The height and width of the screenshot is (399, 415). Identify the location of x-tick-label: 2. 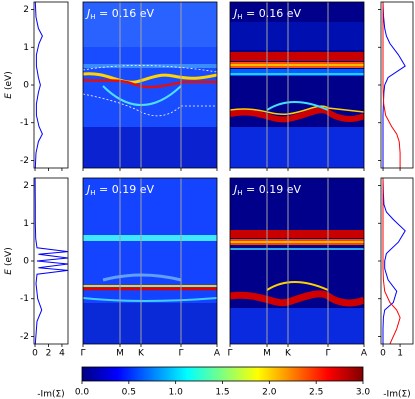
(49, 354).